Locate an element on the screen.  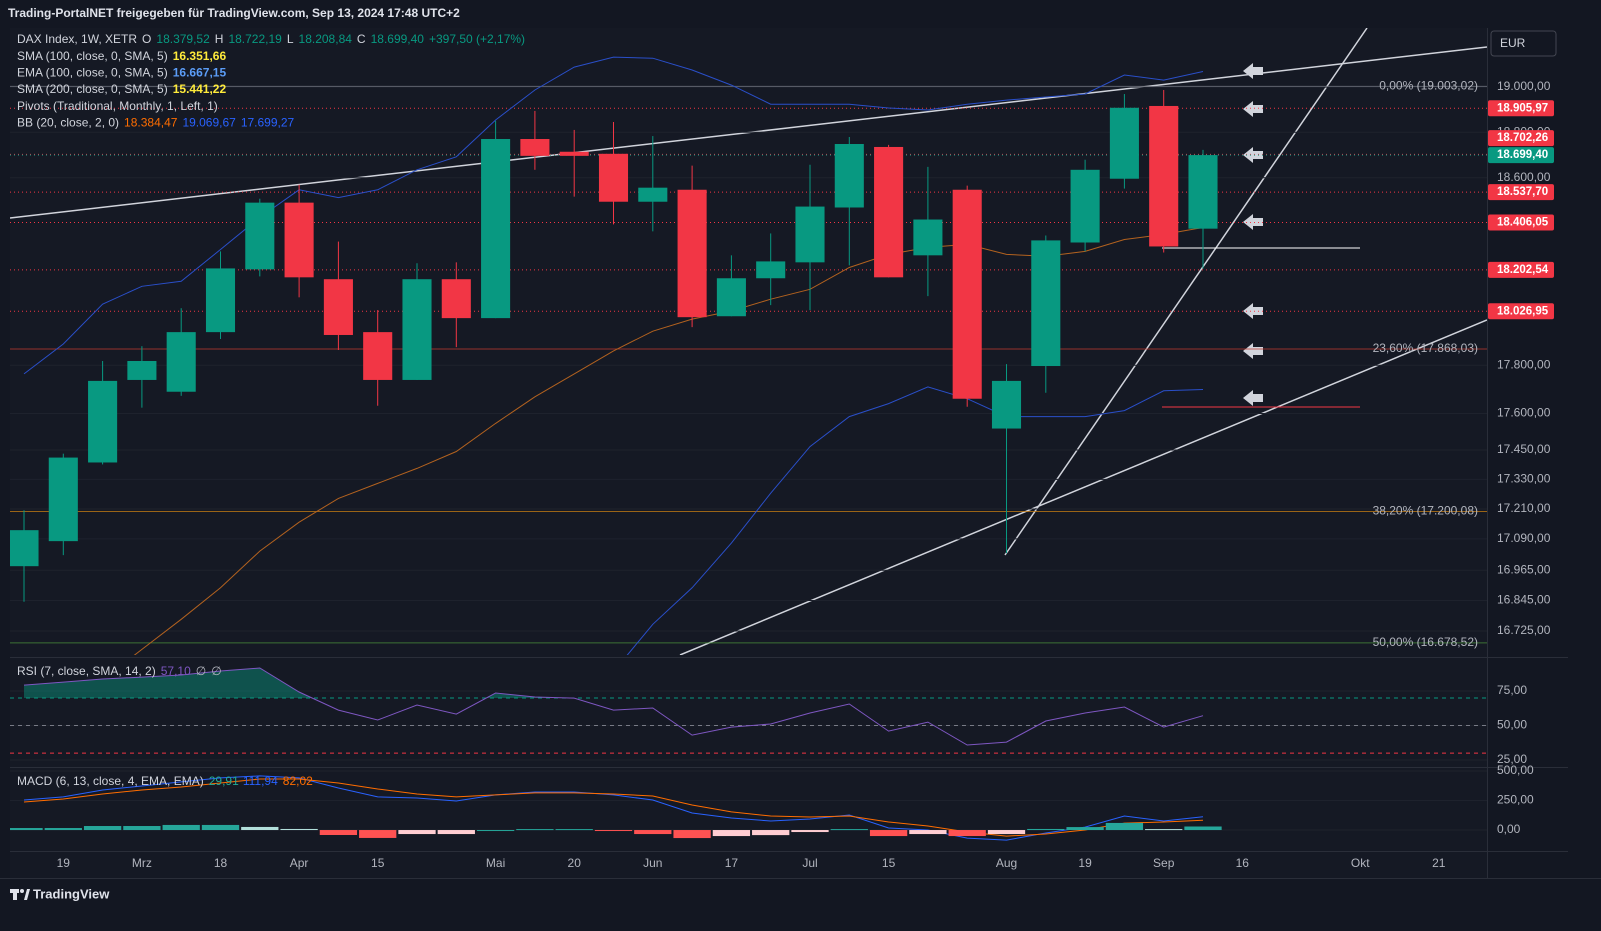
fib-label: 23,60% (17.868,03) is located at coordinates (1425, 348).